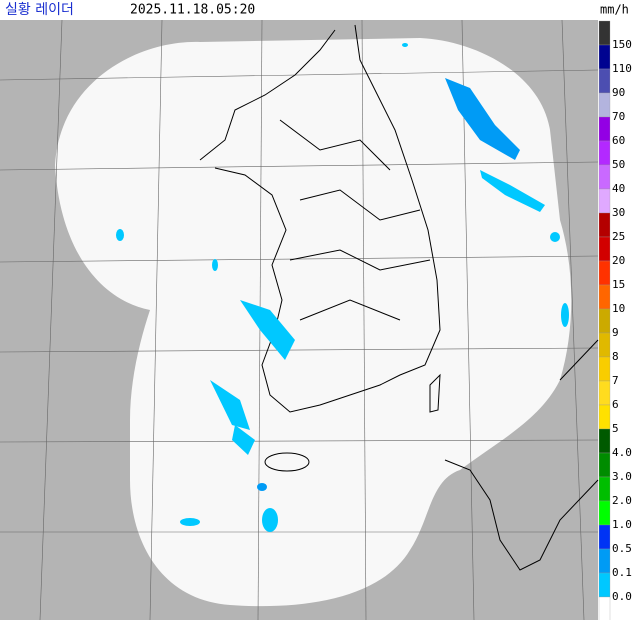 The height and width of the screenshot is (620, 635). What do you see at coordinates (618, 116) in the screenshot?
I see `legend-label: 70` at bounding box center [618, 116].